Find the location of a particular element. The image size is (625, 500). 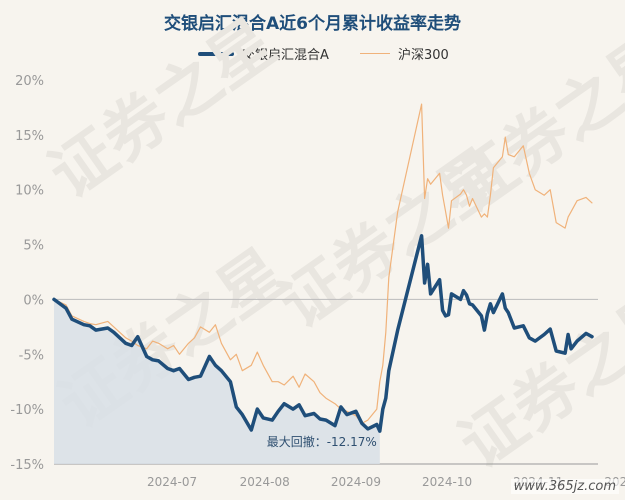

legend-item-index: 沪深300 is located at coordinates (404, 53).